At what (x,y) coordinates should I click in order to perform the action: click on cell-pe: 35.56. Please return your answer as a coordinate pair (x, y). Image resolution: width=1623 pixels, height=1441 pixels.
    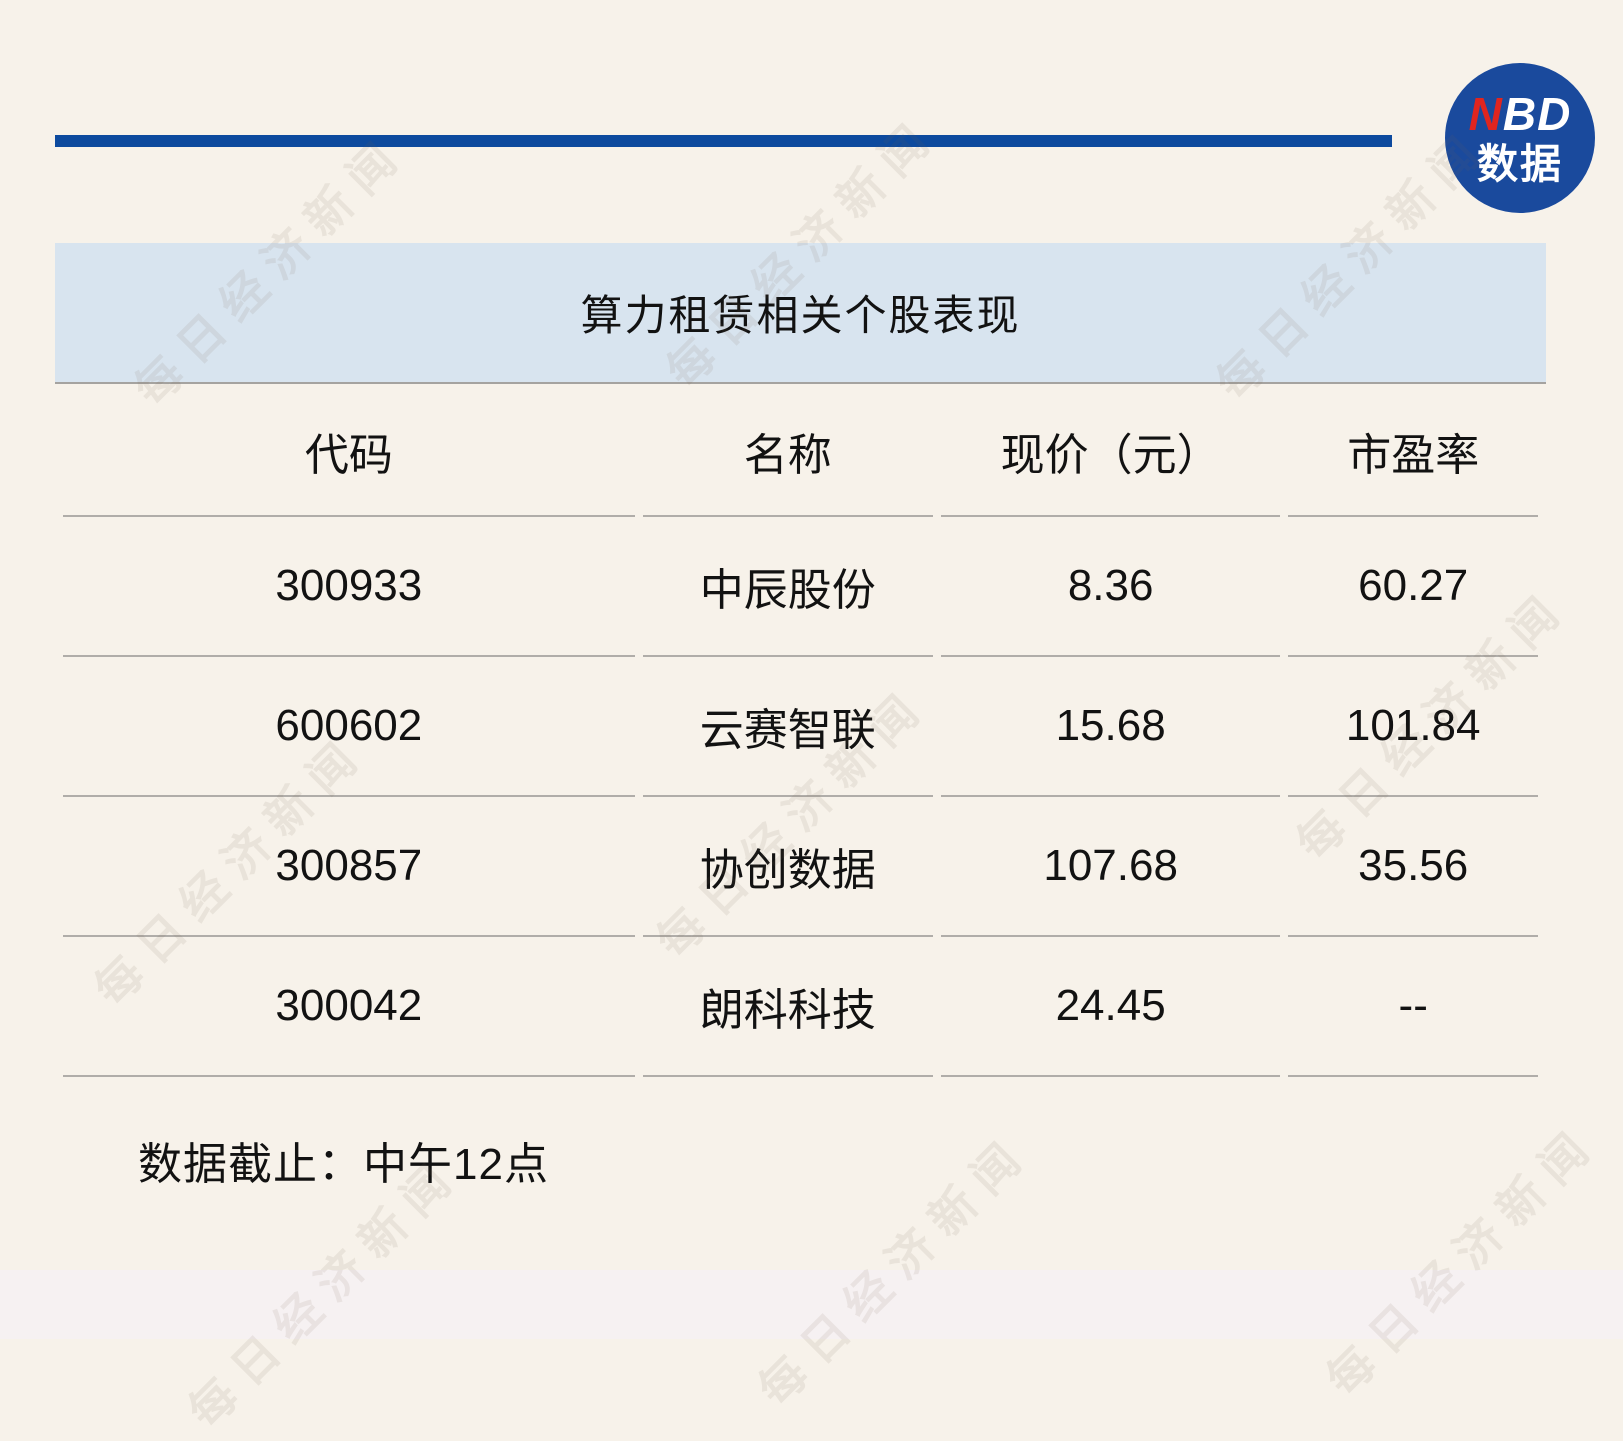
    Looking at the image, I should click on (1413, 867).